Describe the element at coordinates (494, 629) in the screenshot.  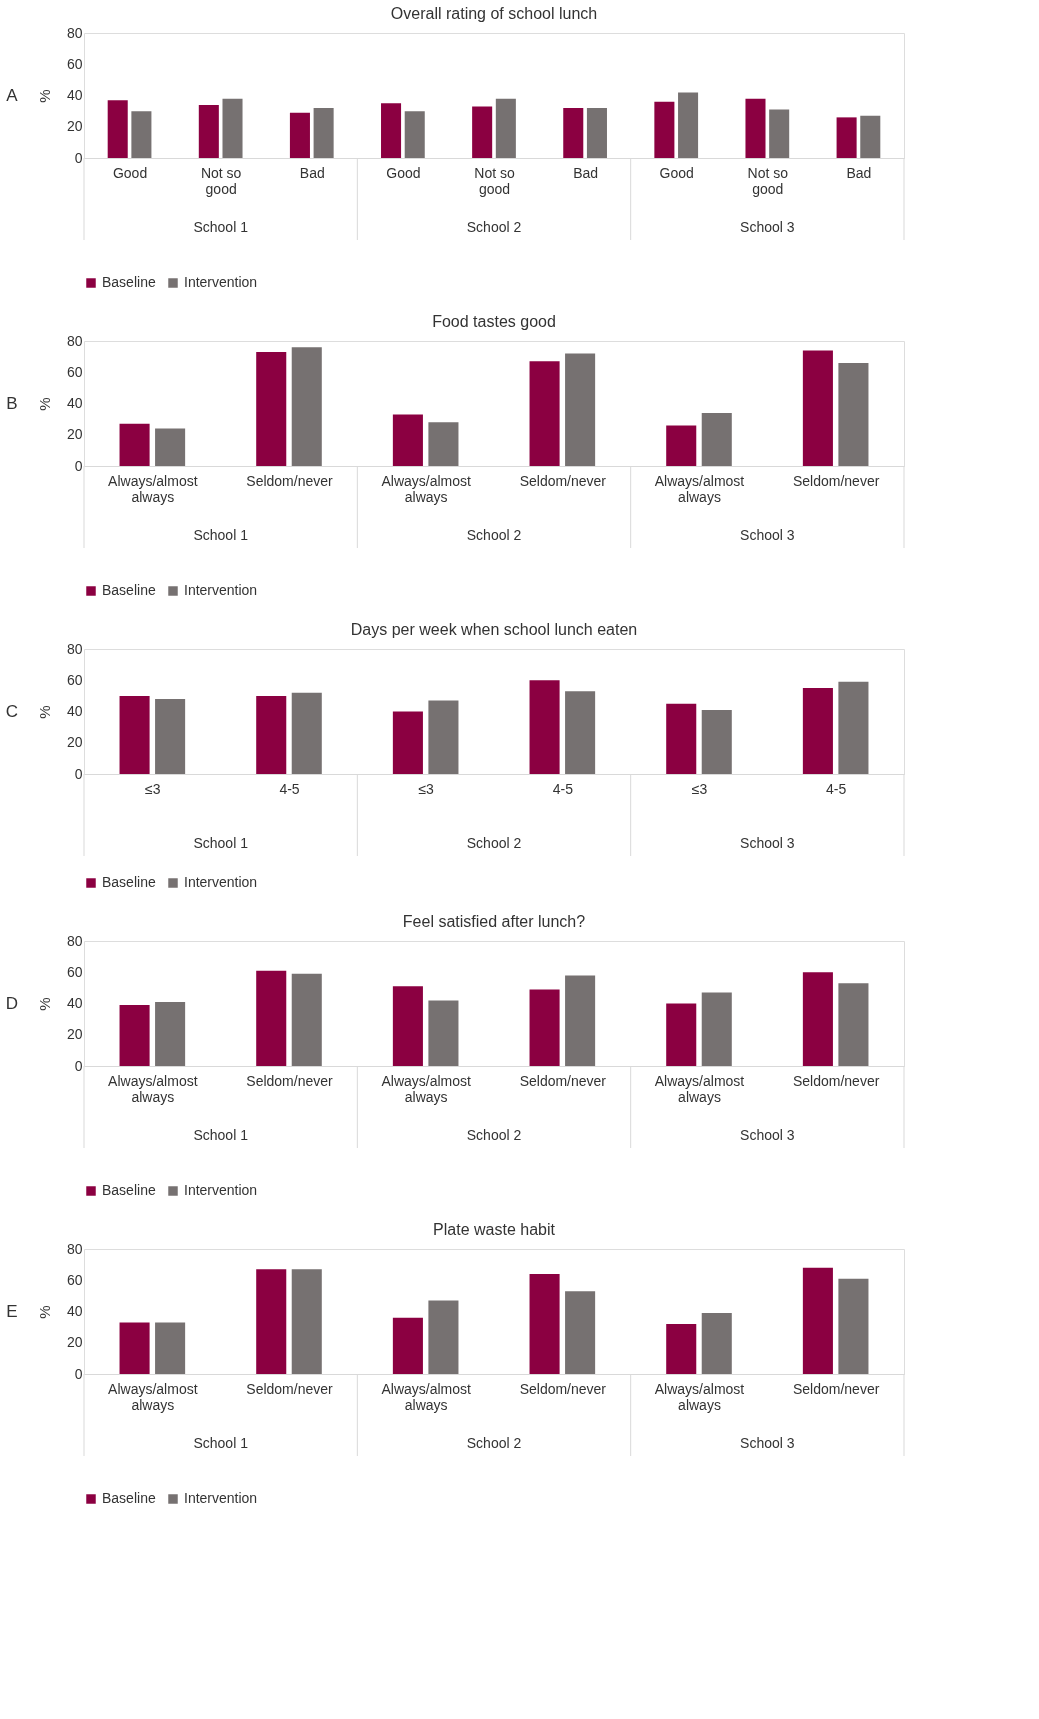
I see `chart-title: Days per week when school lunch eaten` at that location.